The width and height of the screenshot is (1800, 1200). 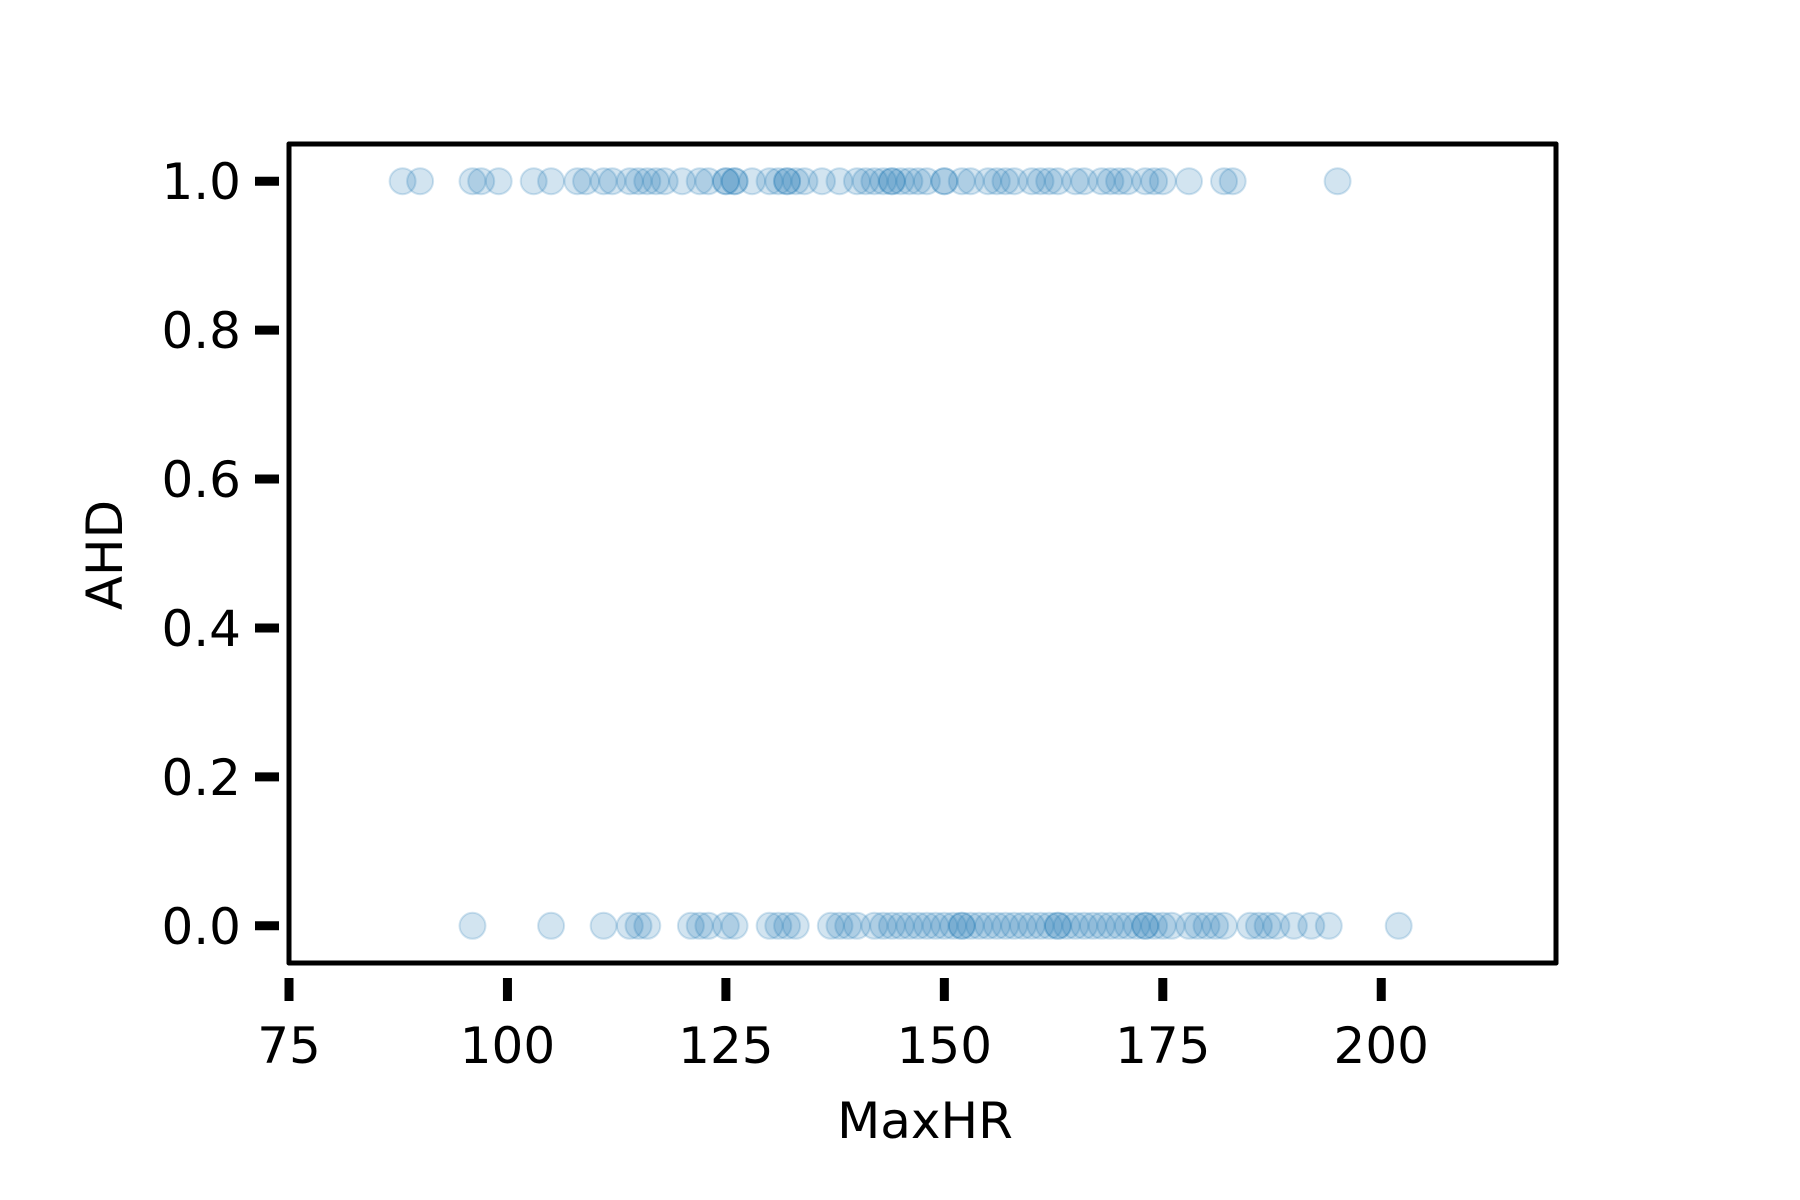 What do you see at coordinates (843, 1026) in the screenshot?
I see `x-axis-ticks: 75 100 125 150 175 200` at bounding box center [843, 1026].